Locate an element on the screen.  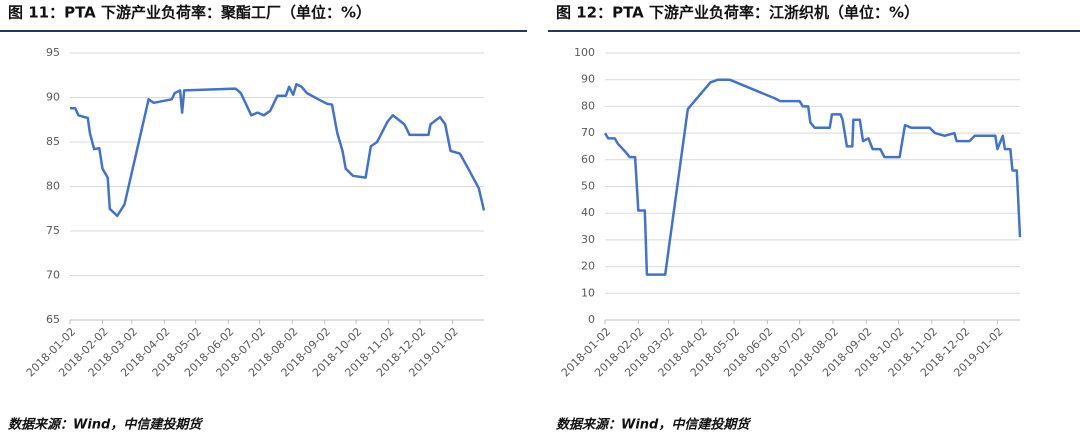
y-tick-label: 65 is located at coordinates (53, 319).